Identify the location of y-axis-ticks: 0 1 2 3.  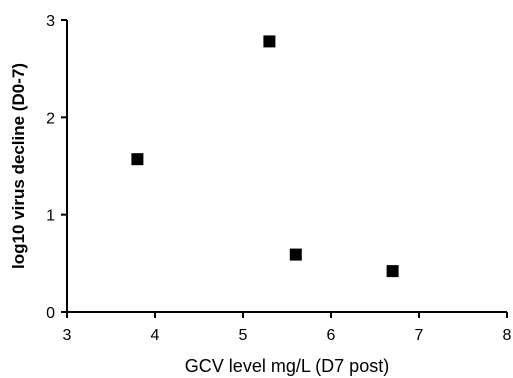
(56, 167).